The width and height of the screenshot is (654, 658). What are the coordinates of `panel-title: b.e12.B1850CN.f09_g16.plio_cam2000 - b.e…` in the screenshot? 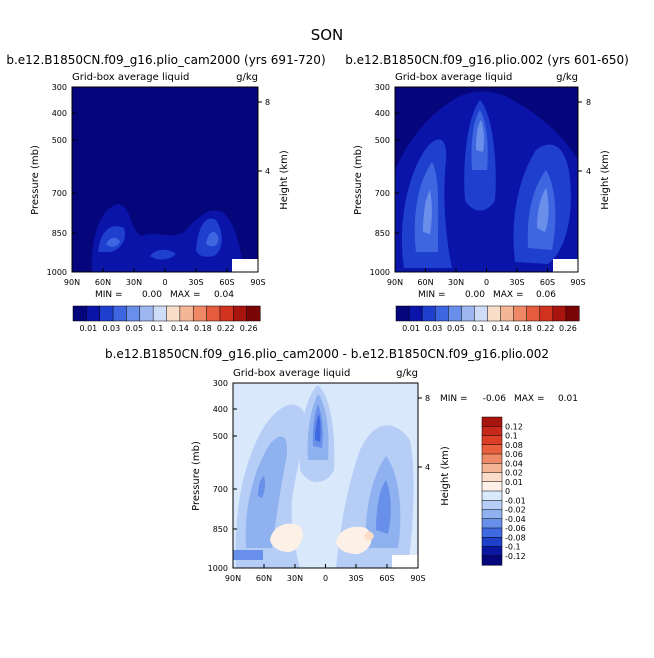 It's located at (327, 354).